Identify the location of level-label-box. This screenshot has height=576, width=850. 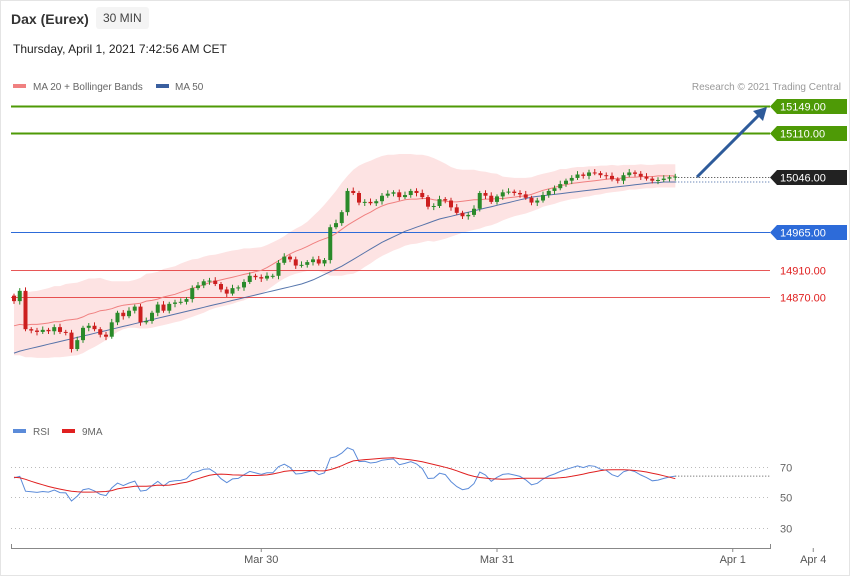
(808, 133).